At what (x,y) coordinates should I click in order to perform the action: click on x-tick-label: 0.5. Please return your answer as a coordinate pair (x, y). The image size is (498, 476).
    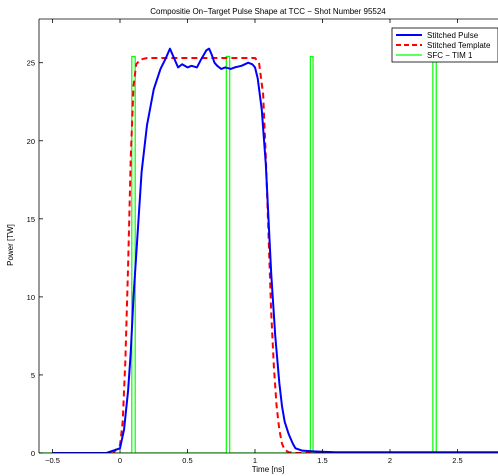
    Looking at the image, I should click on (187, 460).